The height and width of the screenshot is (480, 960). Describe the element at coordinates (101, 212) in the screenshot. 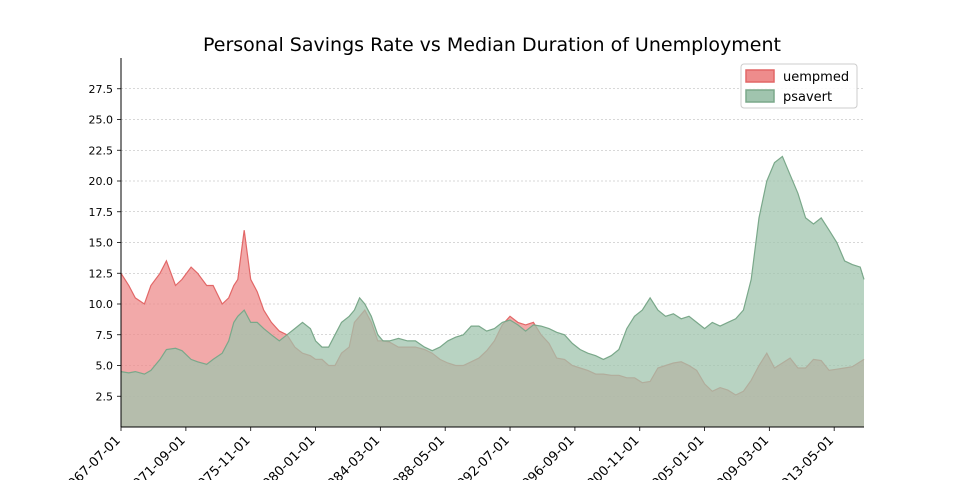

I see `y-tick-label: 17.5` at that location.